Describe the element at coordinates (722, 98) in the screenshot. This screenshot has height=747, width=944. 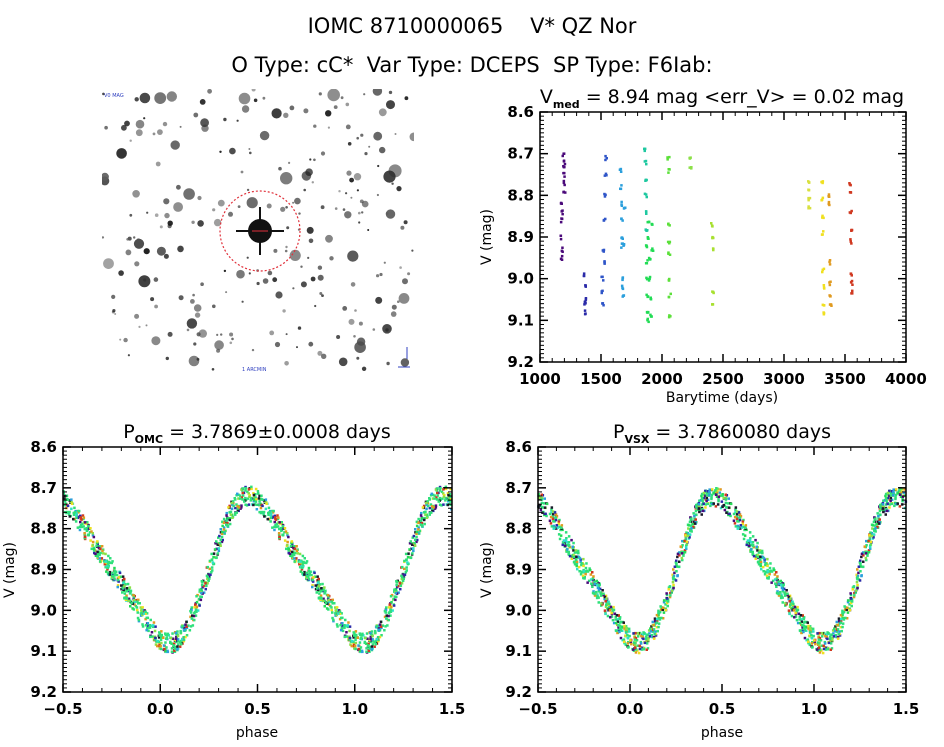
I see `lightcurve-title: Vmed = 8.94 mag <err_V> = 0.02 mag` at that location.